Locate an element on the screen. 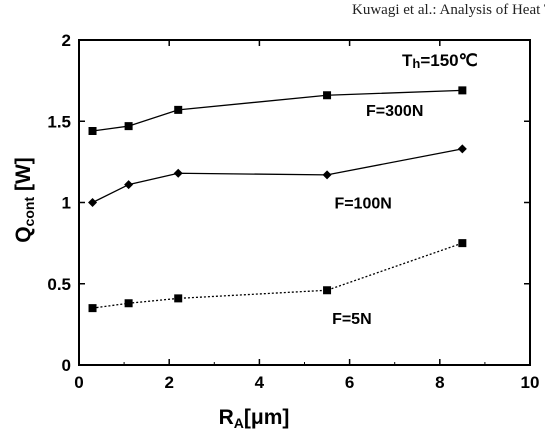 The image size is (545, 432). x-axis-title-rest: [μm] is located at coordinates (267, 417).